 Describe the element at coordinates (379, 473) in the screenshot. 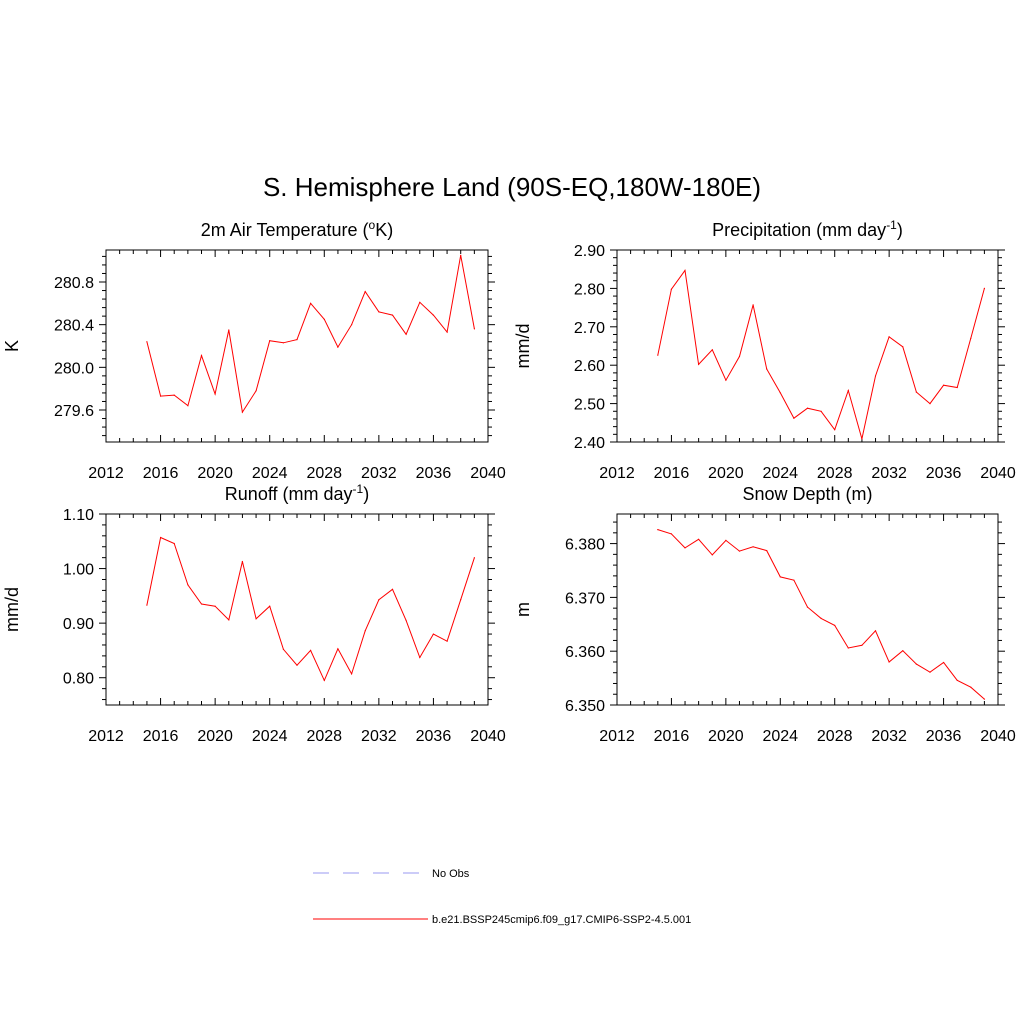

I see `x-tick-label: 2032` at that location.